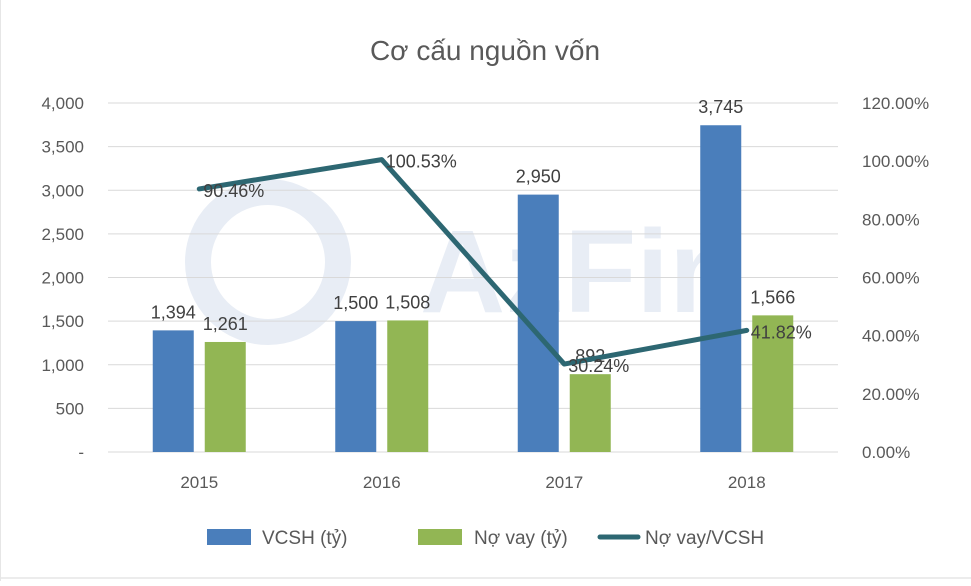 The height and width of the screenshot is (586, 971). I want to click on bar-data-label: 1,500, so click(355, 303).